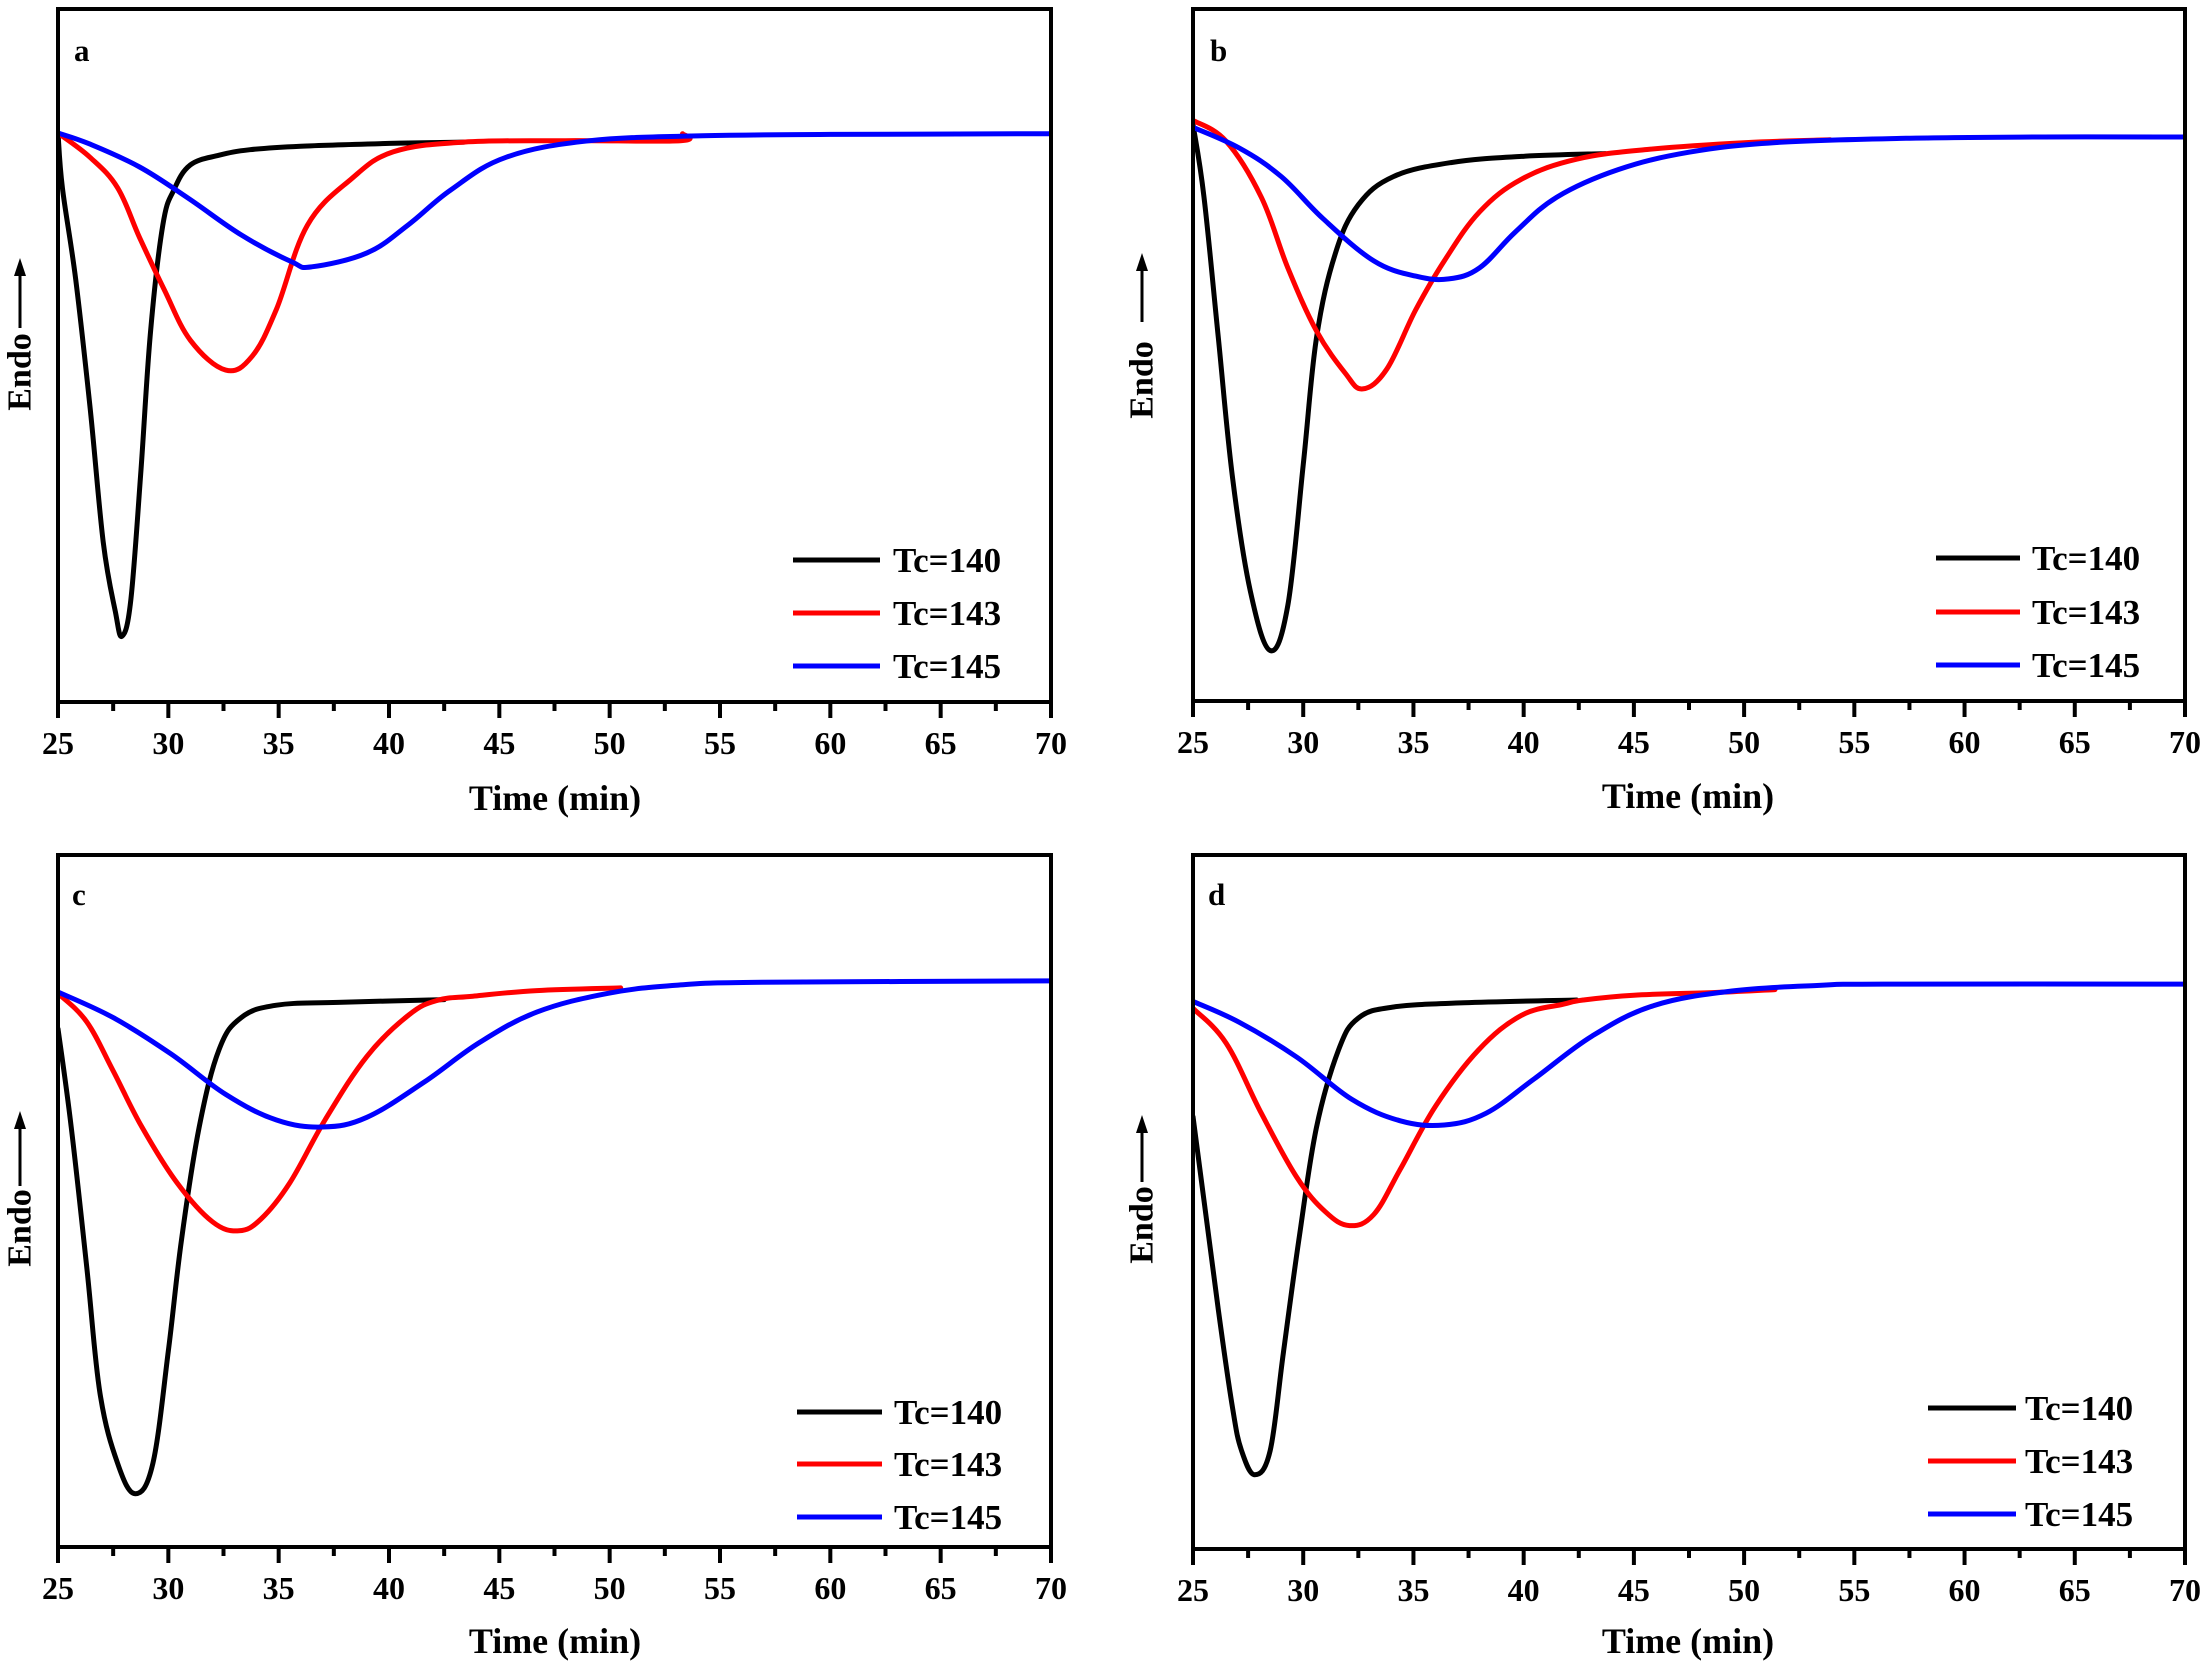 The height and width of the screenshot is (1666, 2205). Describe the element at coordinates (79, 894) in the screenshot. I see `panel-label: c` at that location.